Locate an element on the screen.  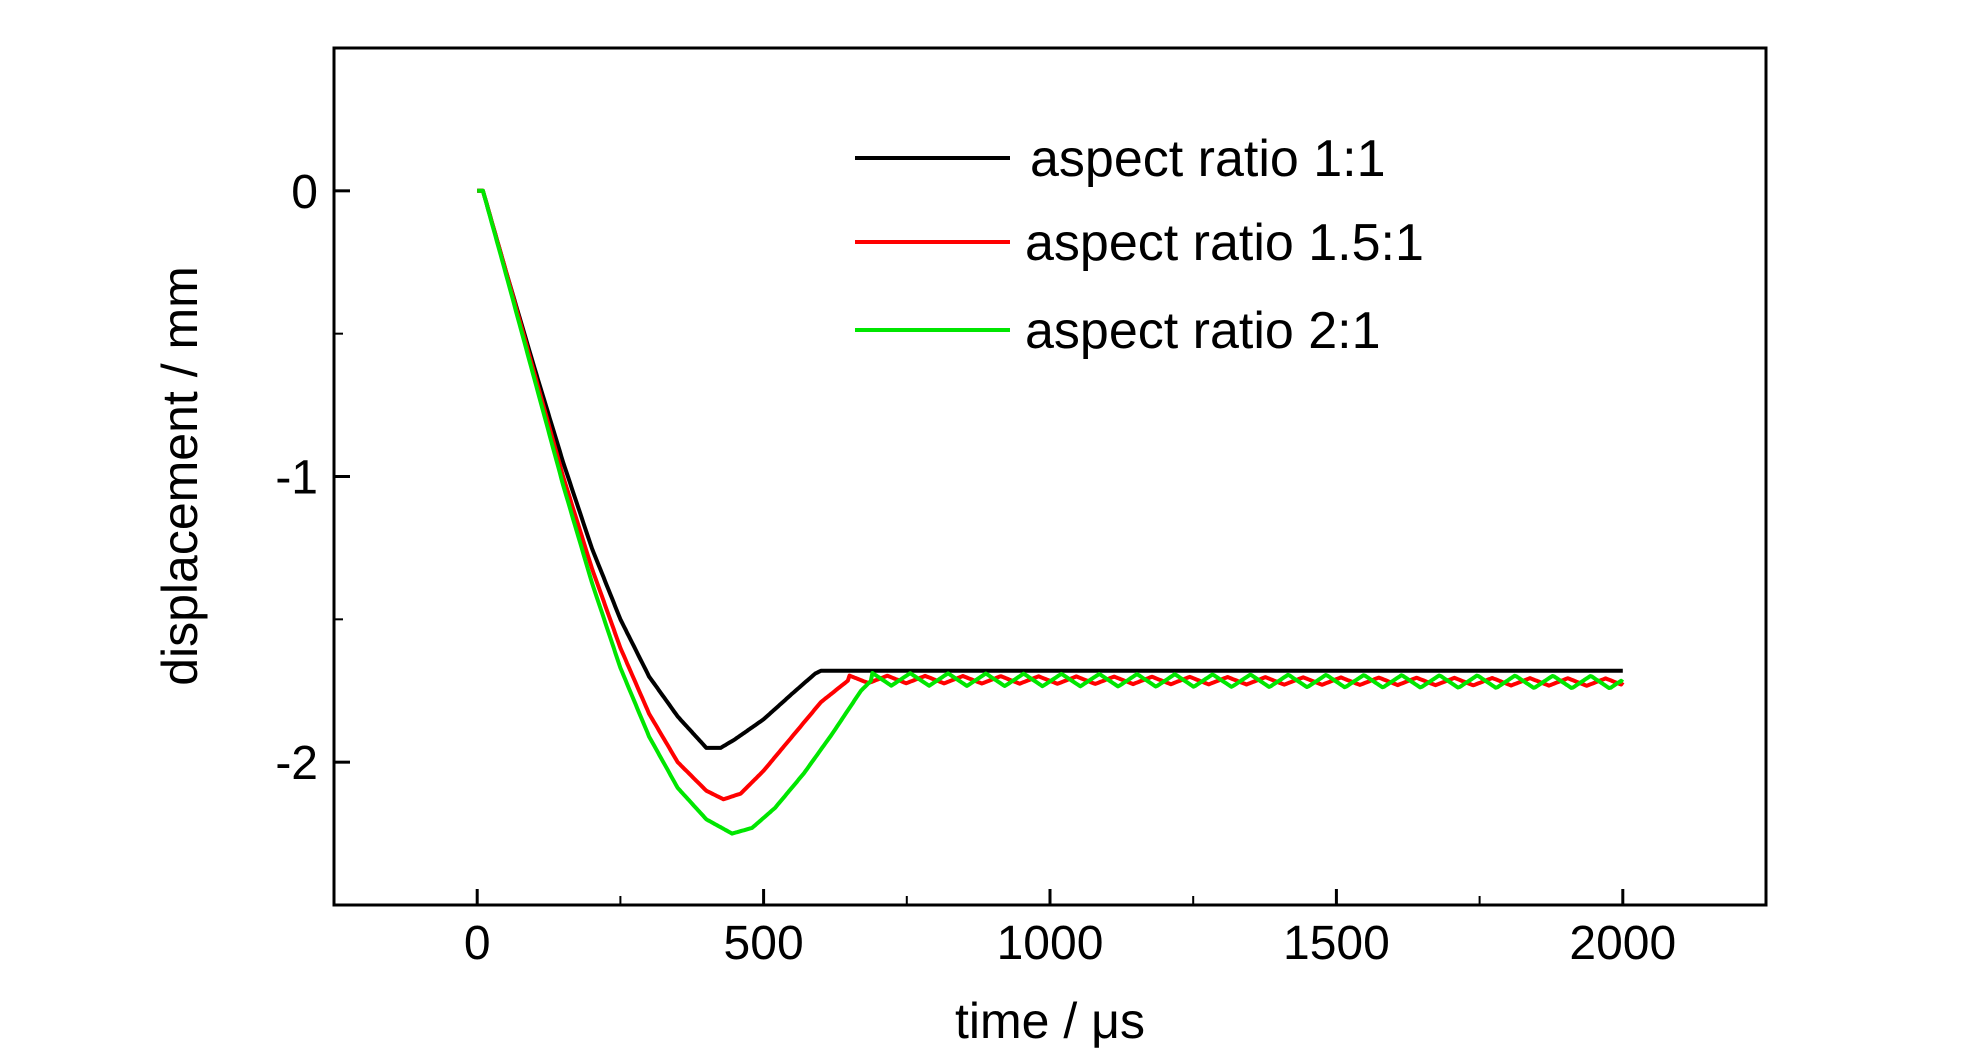
y-axis-title: displacement / mm is located at coordinates (180, 476).